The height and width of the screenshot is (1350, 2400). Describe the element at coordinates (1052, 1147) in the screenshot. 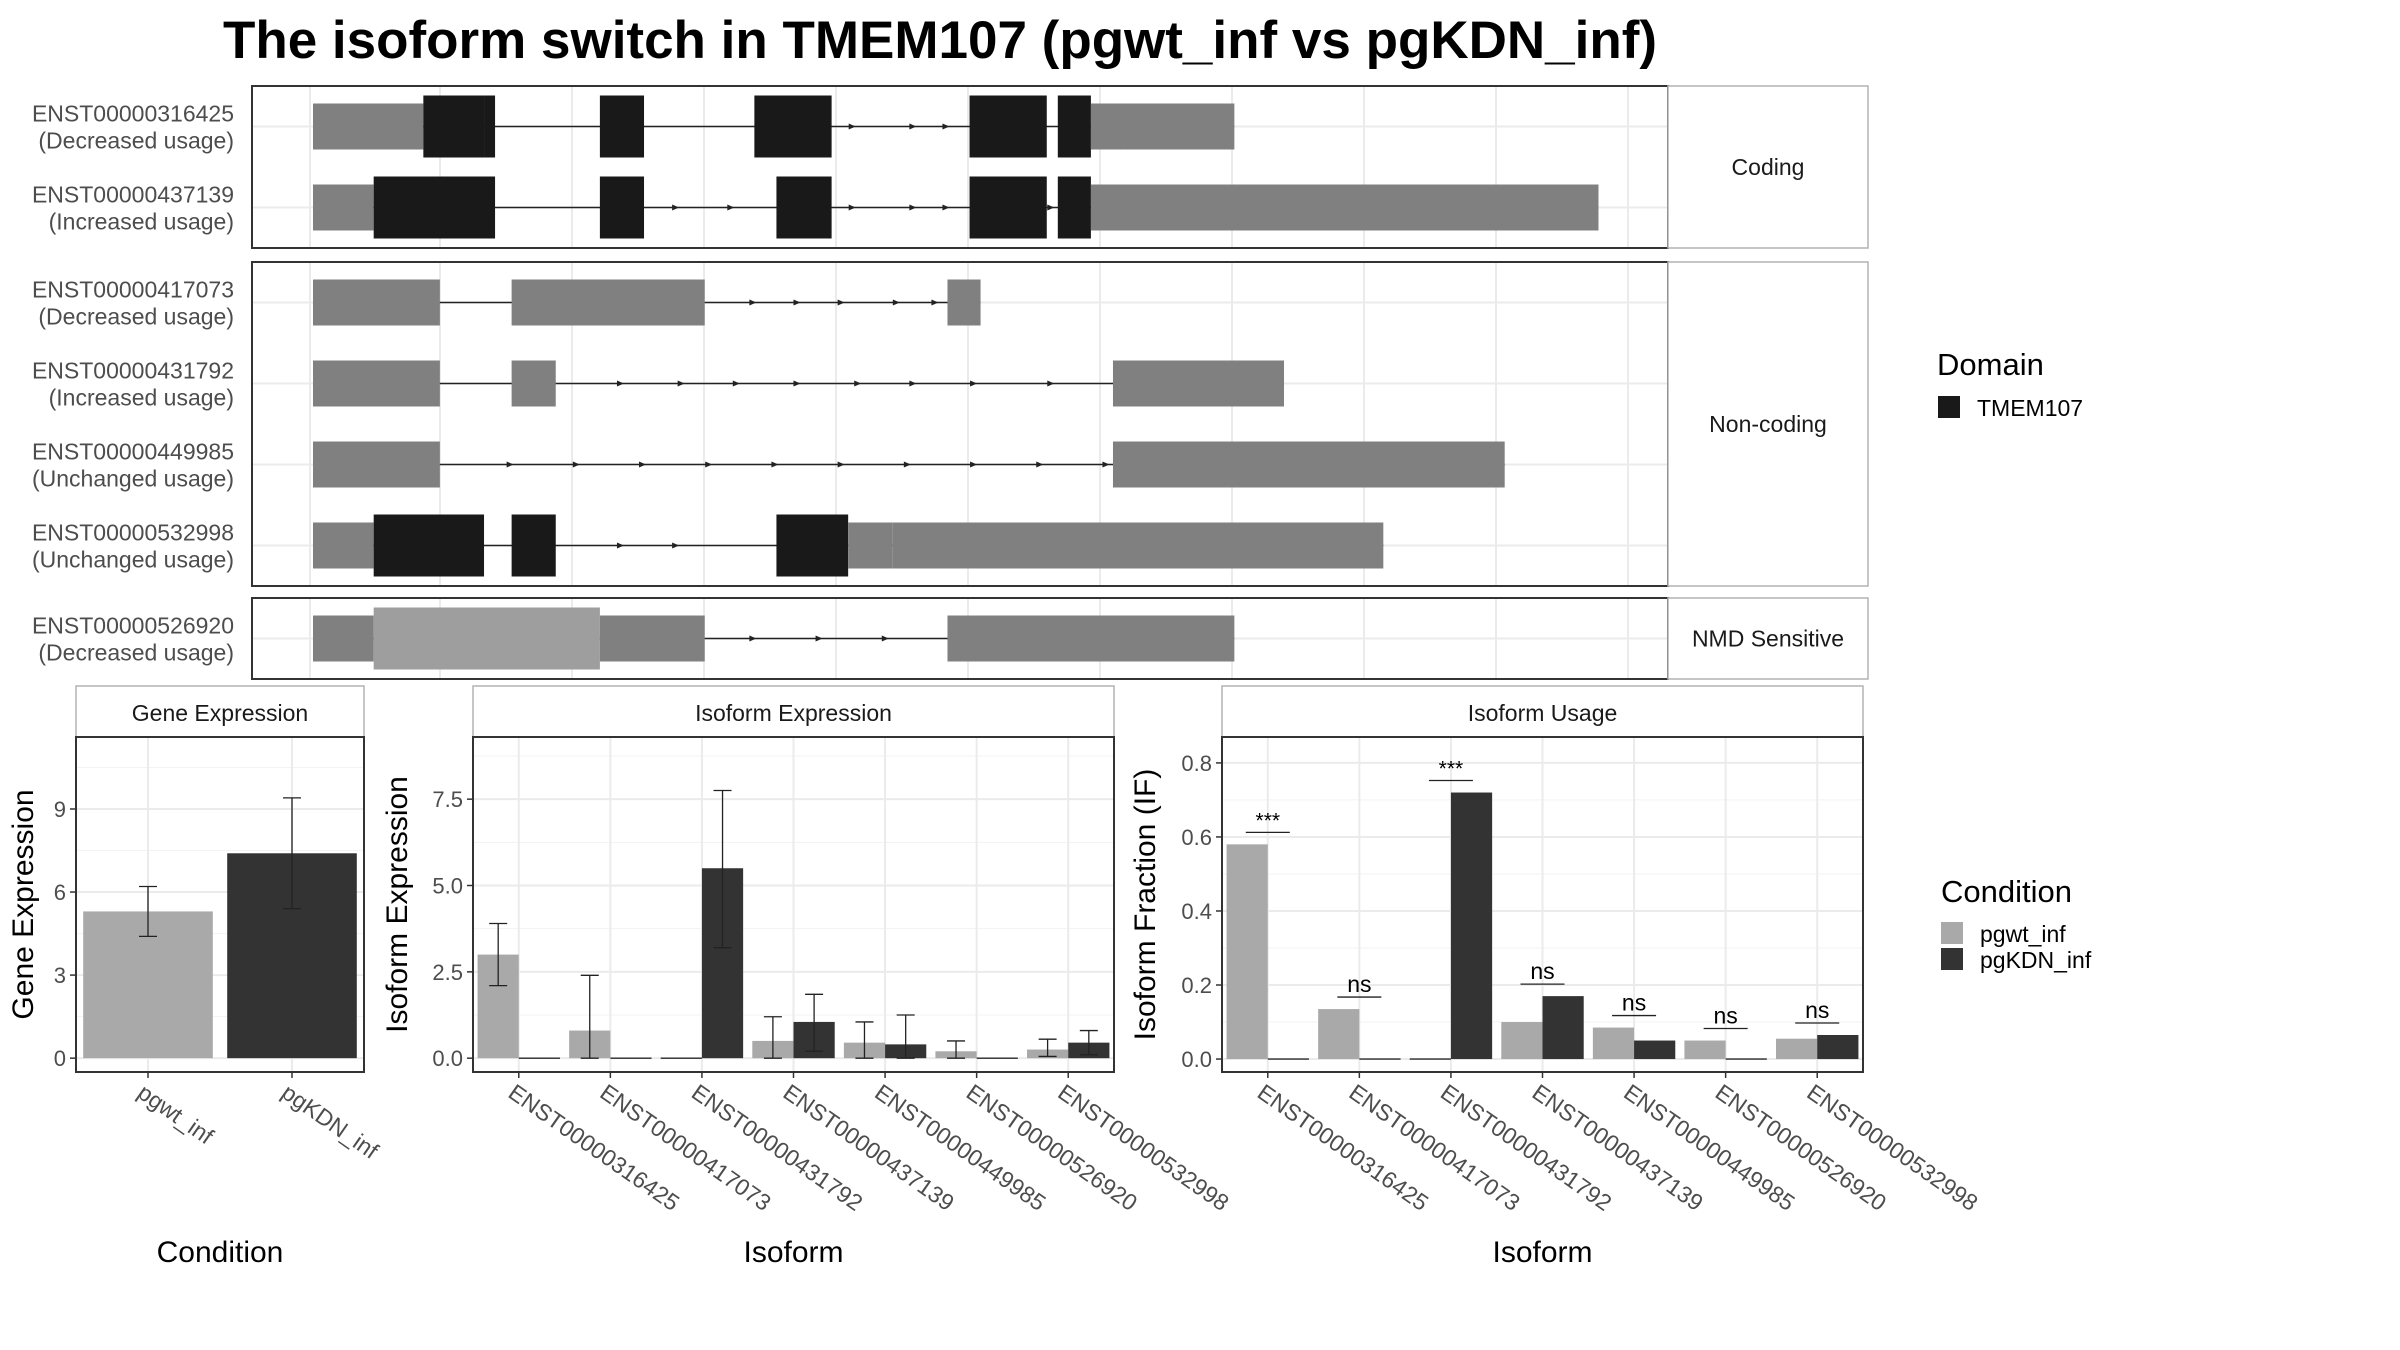

I see `x-tick-label: ENST00000526920` at that location.